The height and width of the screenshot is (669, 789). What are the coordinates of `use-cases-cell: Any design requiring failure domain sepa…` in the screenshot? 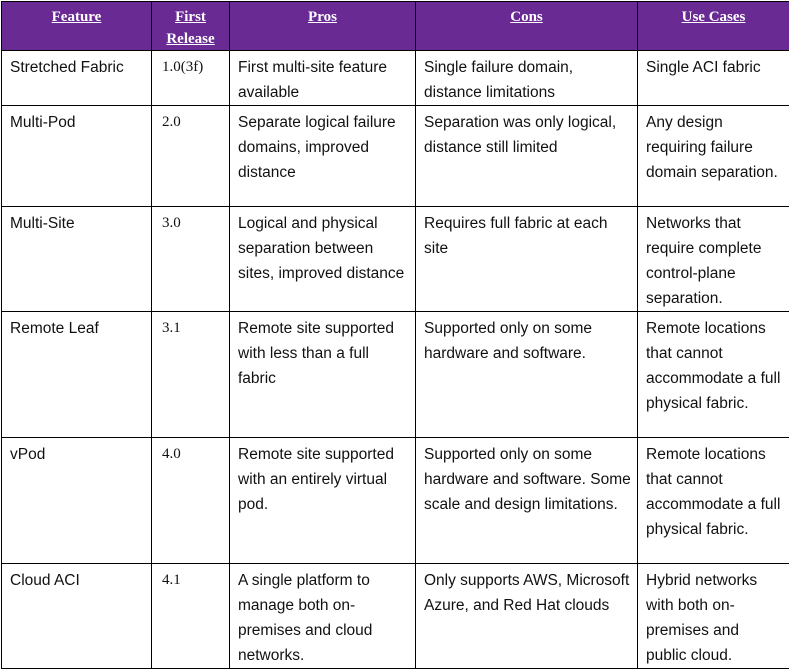 It's located at (713, 156).